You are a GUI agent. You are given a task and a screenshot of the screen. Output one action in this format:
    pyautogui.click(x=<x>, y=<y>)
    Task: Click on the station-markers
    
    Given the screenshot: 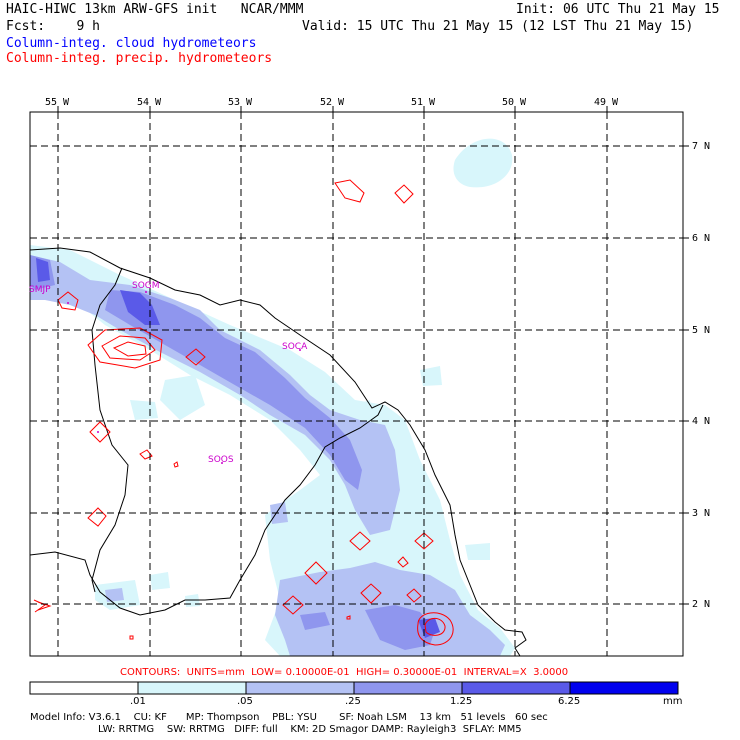 What is the action you would take?
    pyautogui.click(x=184, y=377)
    